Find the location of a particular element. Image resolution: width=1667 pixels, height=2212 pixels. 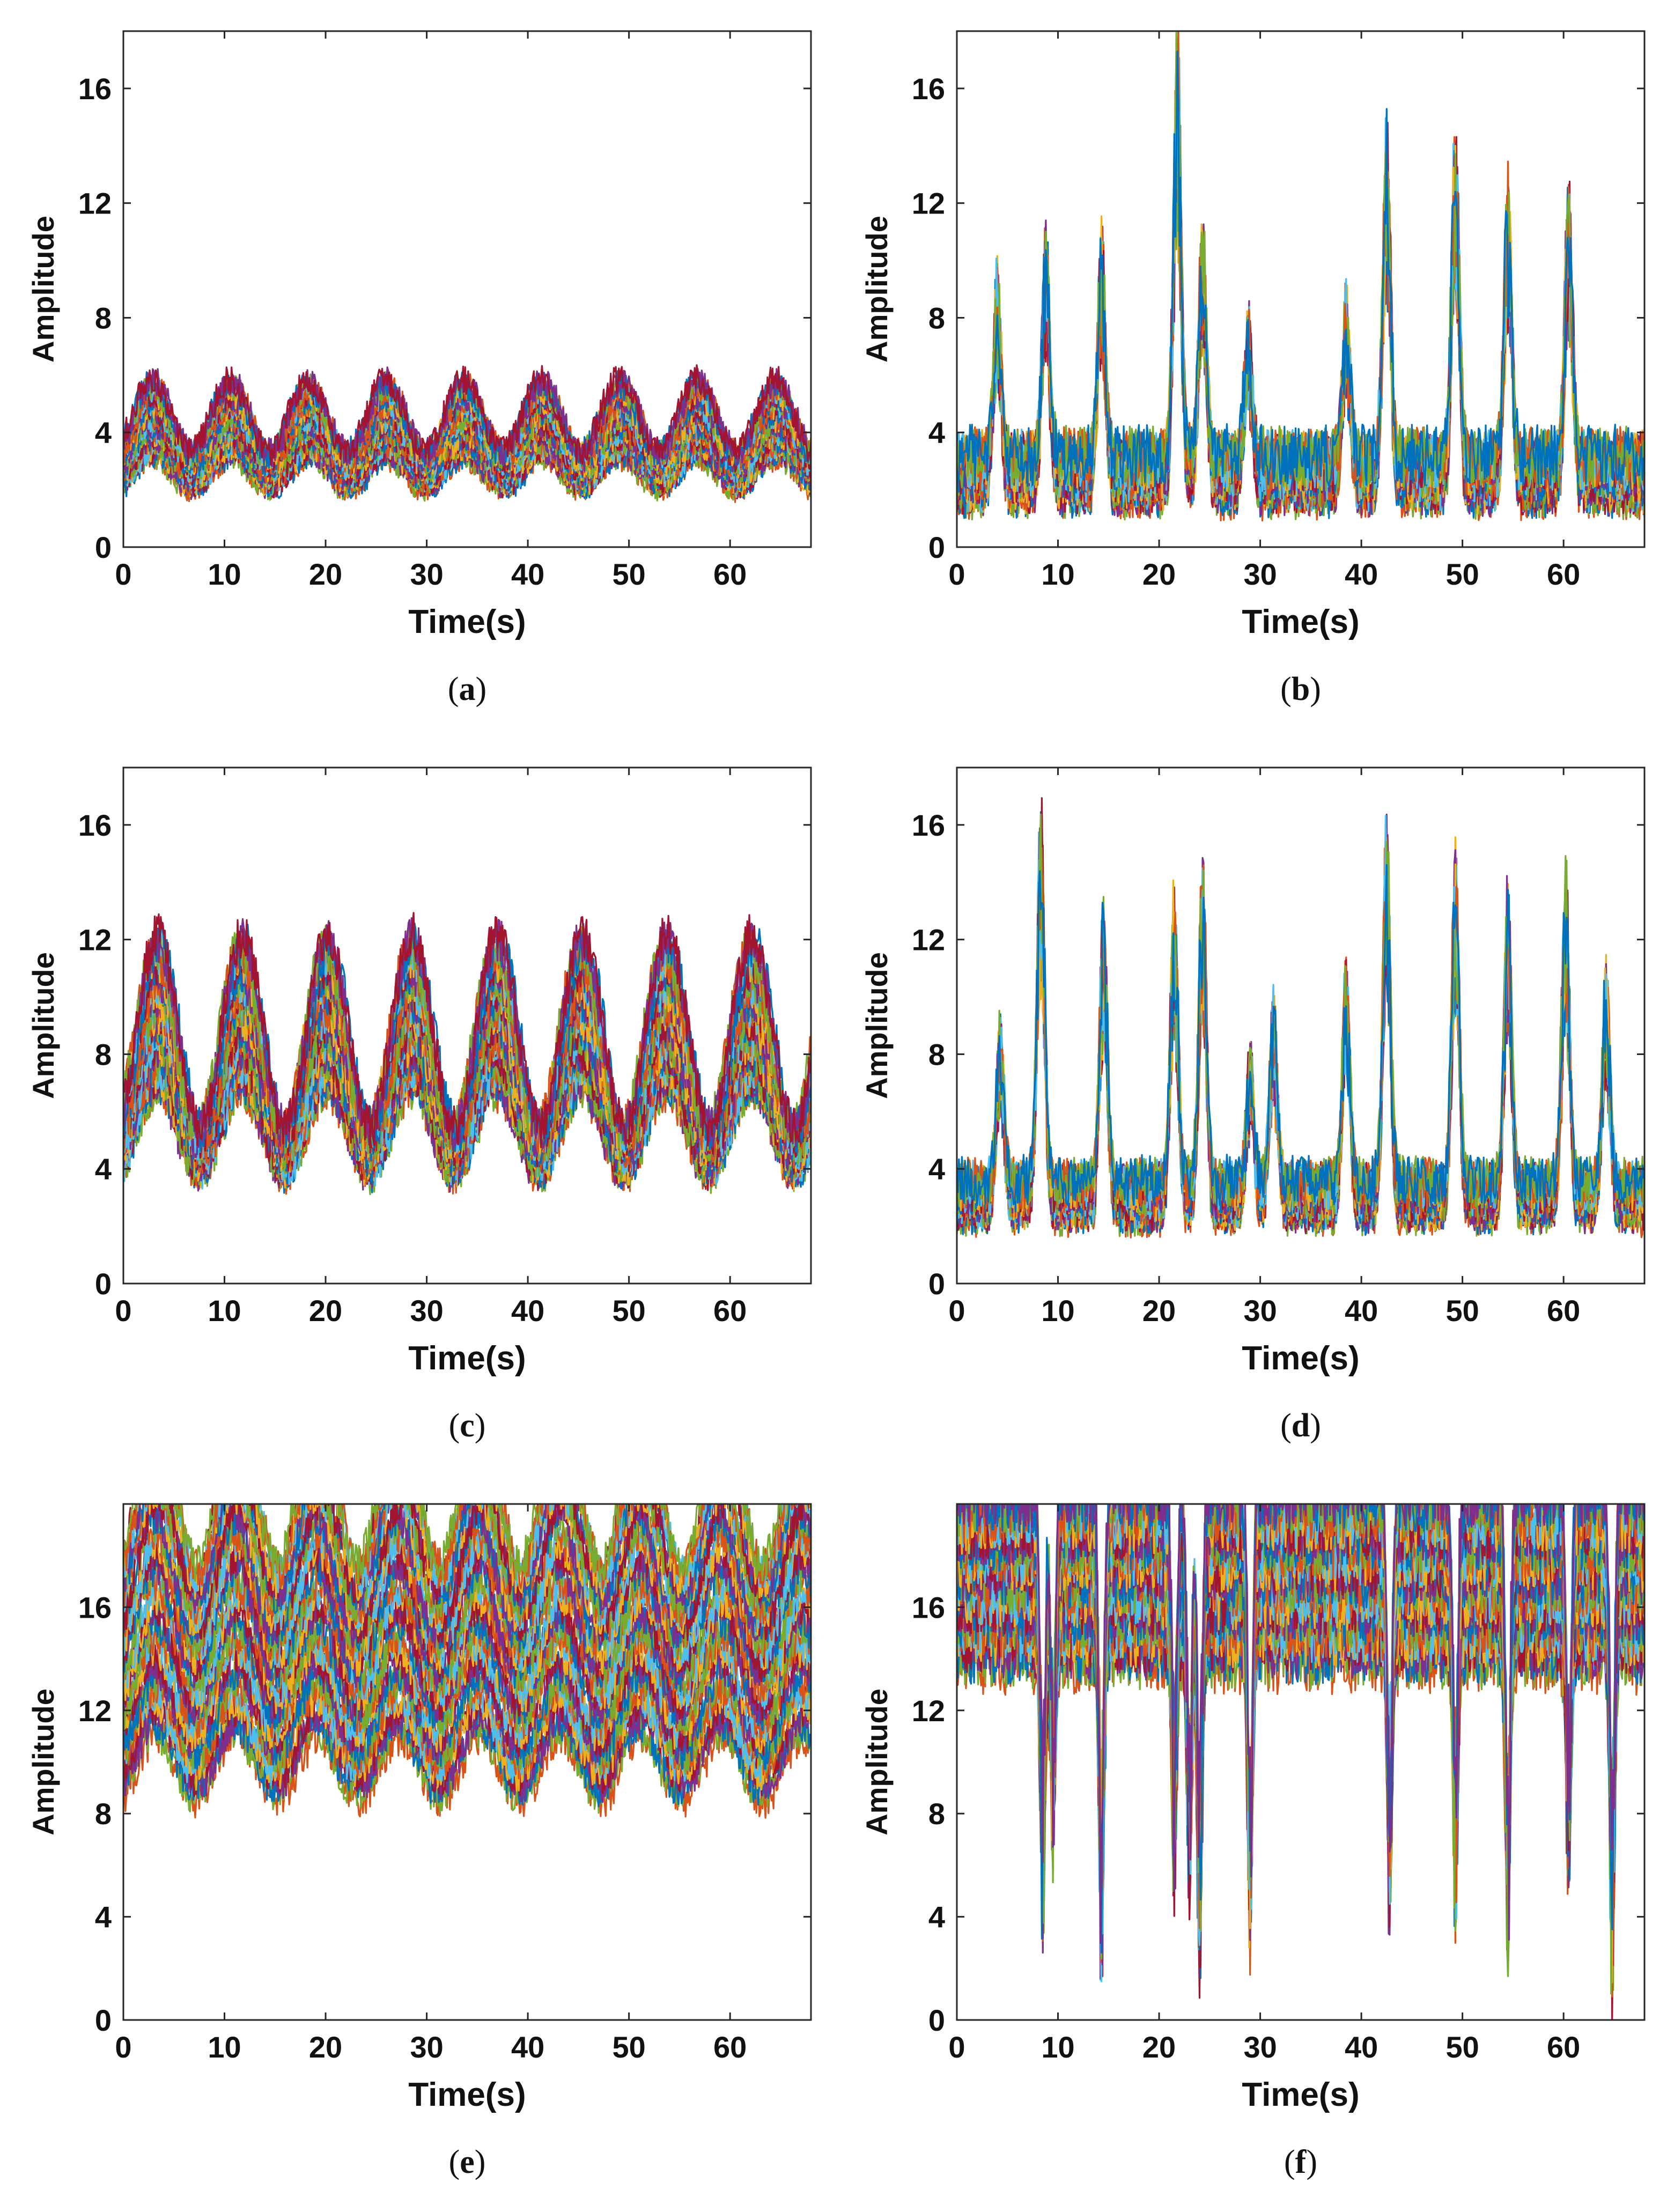

caption-letter: f is located at coordinates (1301, 2162).